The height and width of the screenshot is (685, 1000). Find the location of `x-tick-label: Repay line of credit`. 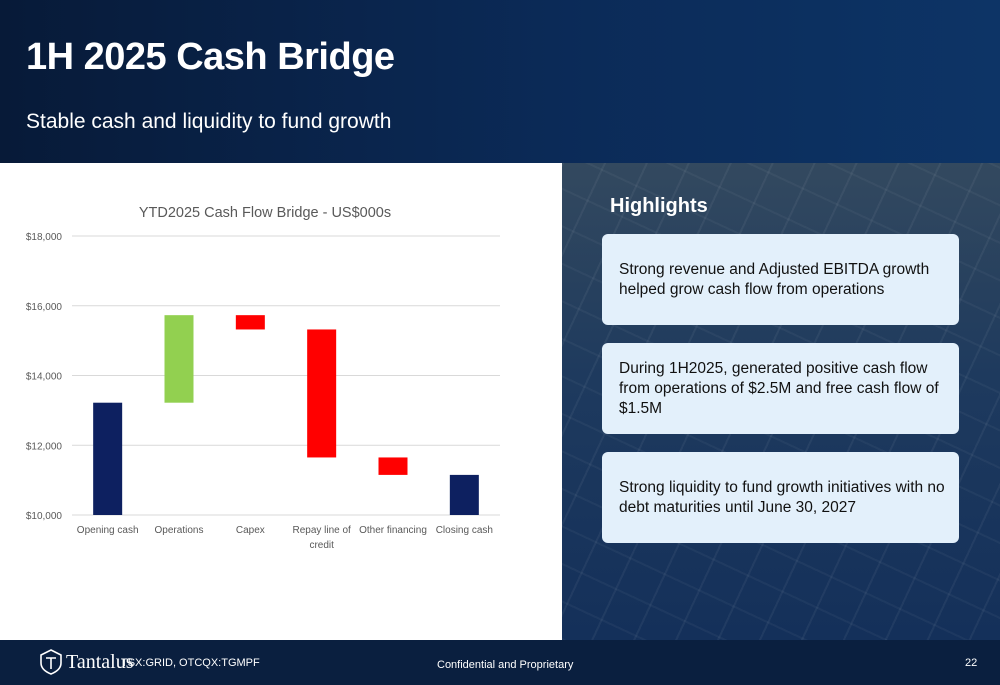

x-tick-label: Repay line of credit is located at coordinates (321, 538).